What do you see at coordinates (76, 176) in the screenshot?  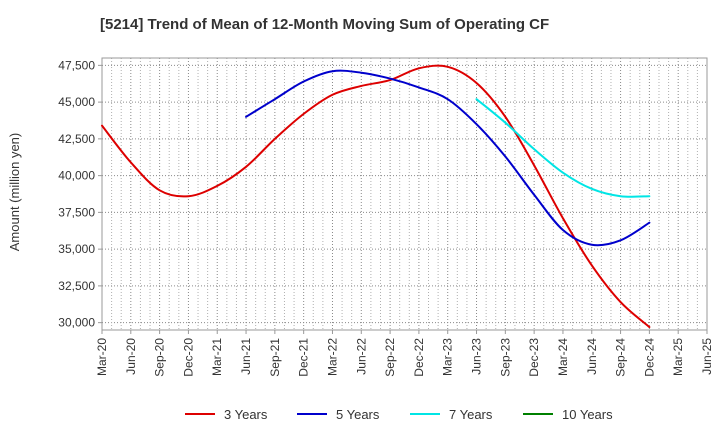 I see `y-tick-label: 40,000` at bounding box center [76, 176].